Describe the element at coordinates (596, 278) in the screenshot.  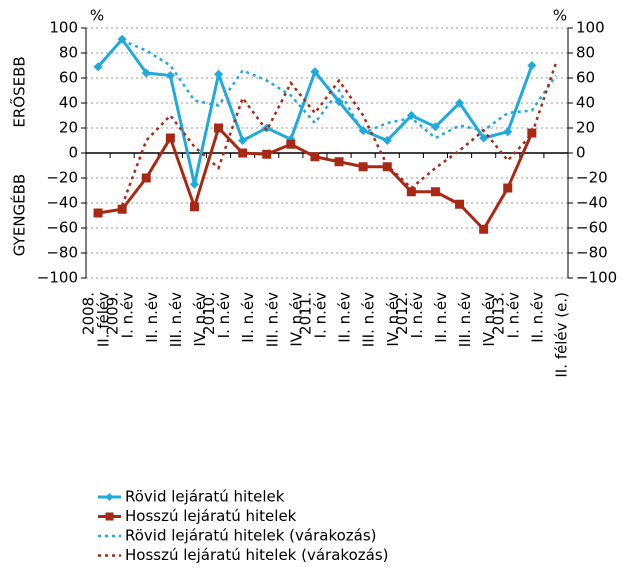
I see `y2-tick-label: −100` at that location.